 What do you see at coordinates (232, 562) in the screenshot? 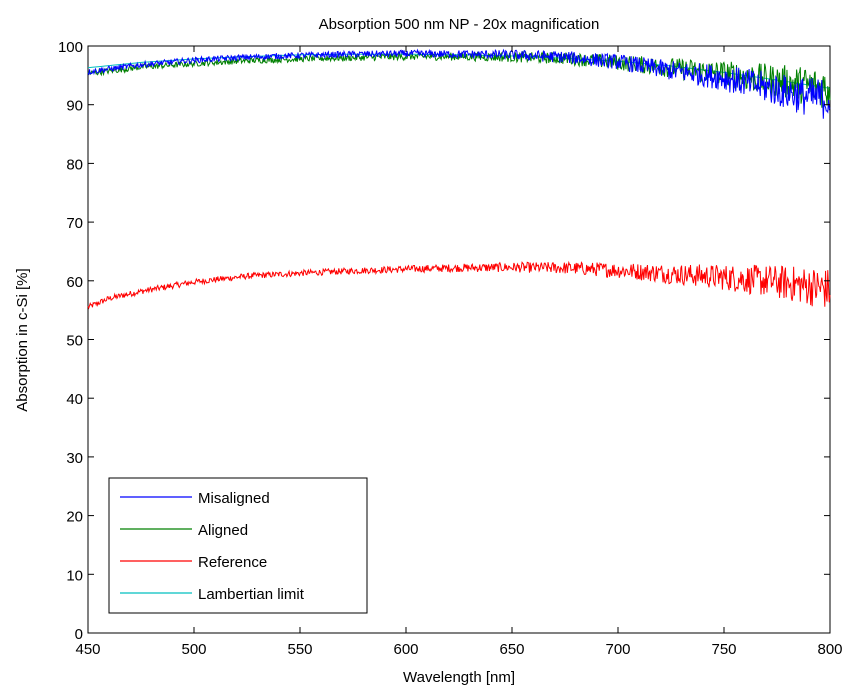
I see `legend-label: Reference` at bounding box center [232, 562].